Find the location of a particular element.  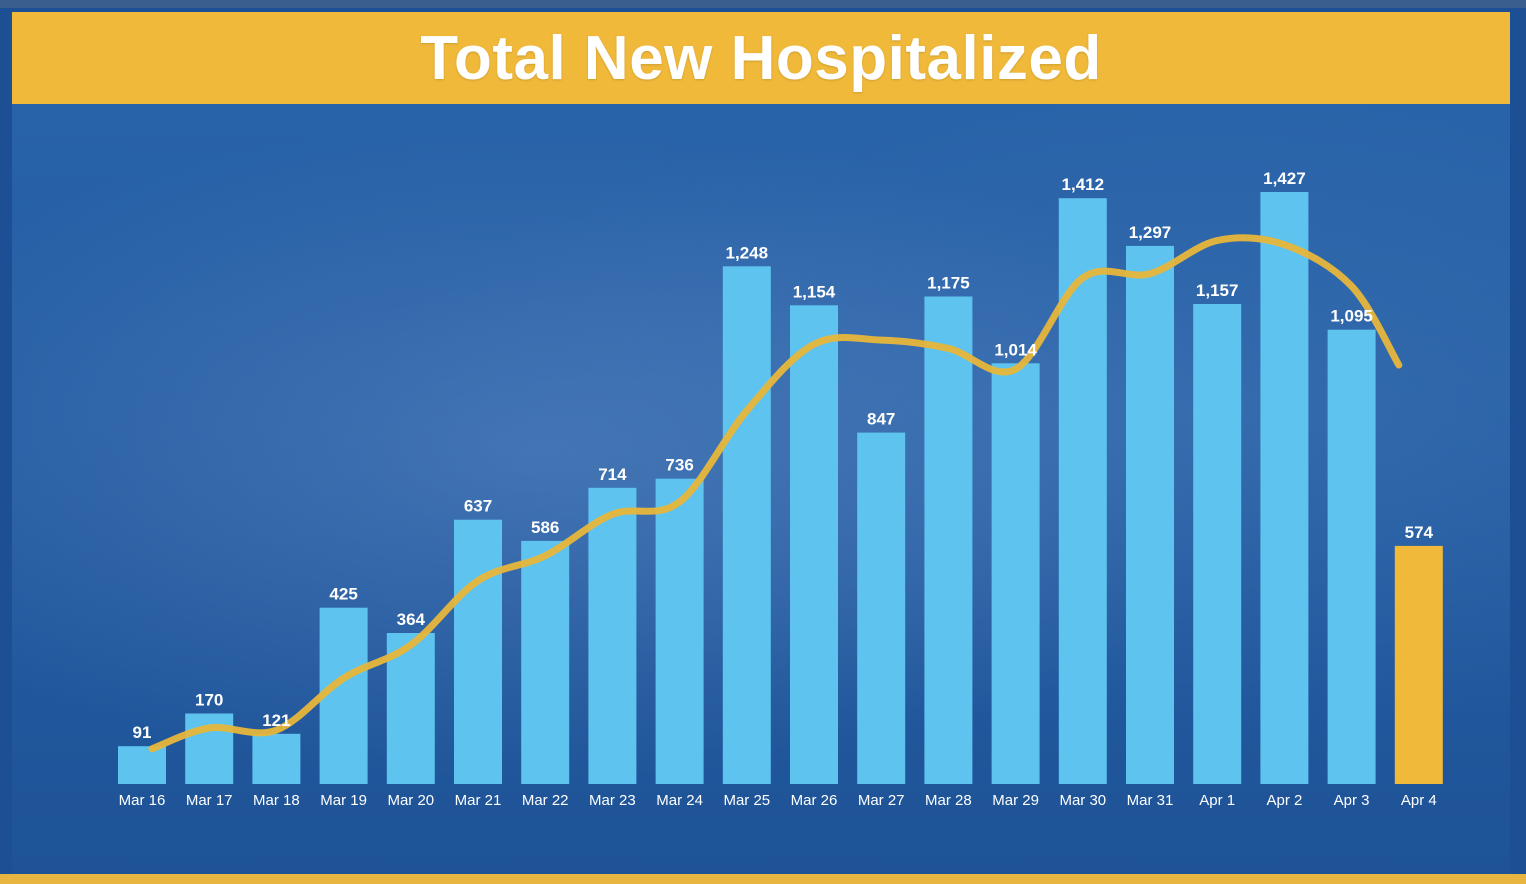

value-label: 1,175 is located at coordinates (948, 283).